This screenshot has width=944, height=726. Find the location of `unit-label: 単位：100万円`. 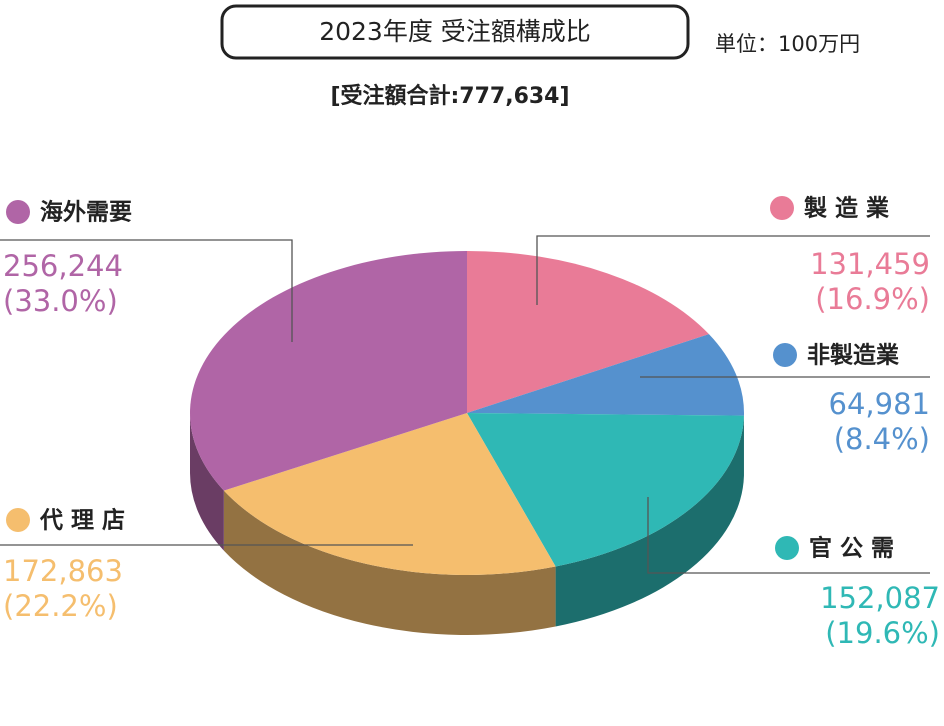

unit-label: 単位：100万円 is located at coordinates (787, 44).